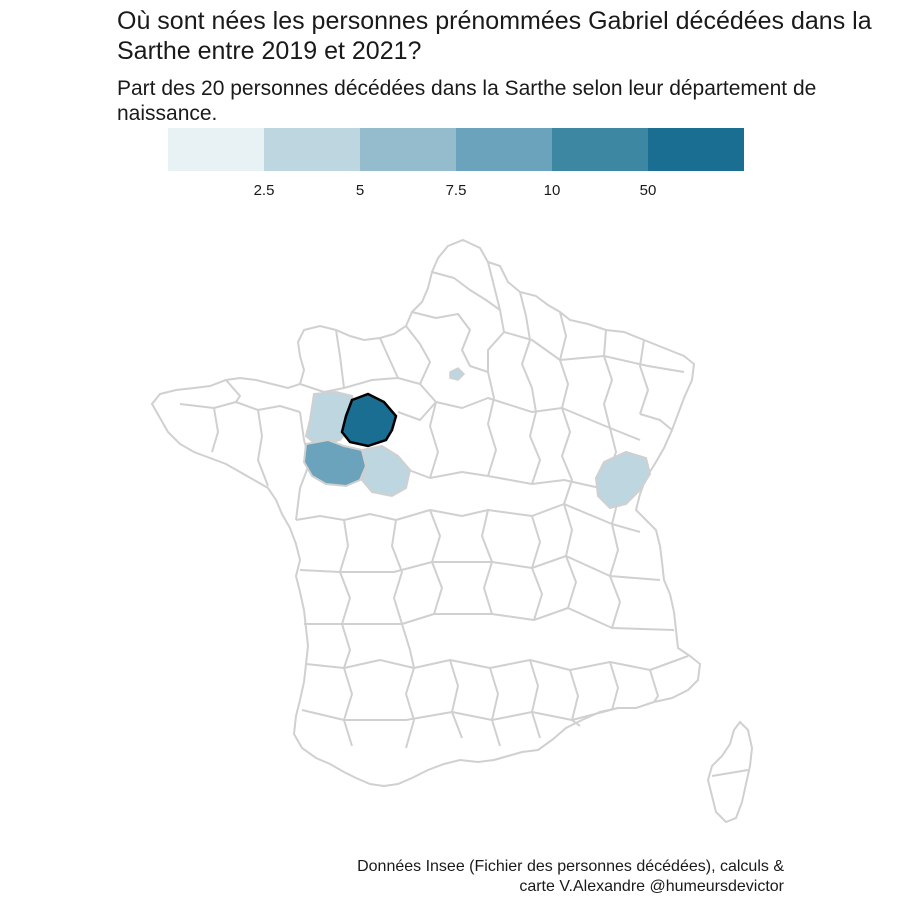  Describe the element at coordinates (360, 190) in the screenshot. I see `legend-tick-label: 5` at that location.